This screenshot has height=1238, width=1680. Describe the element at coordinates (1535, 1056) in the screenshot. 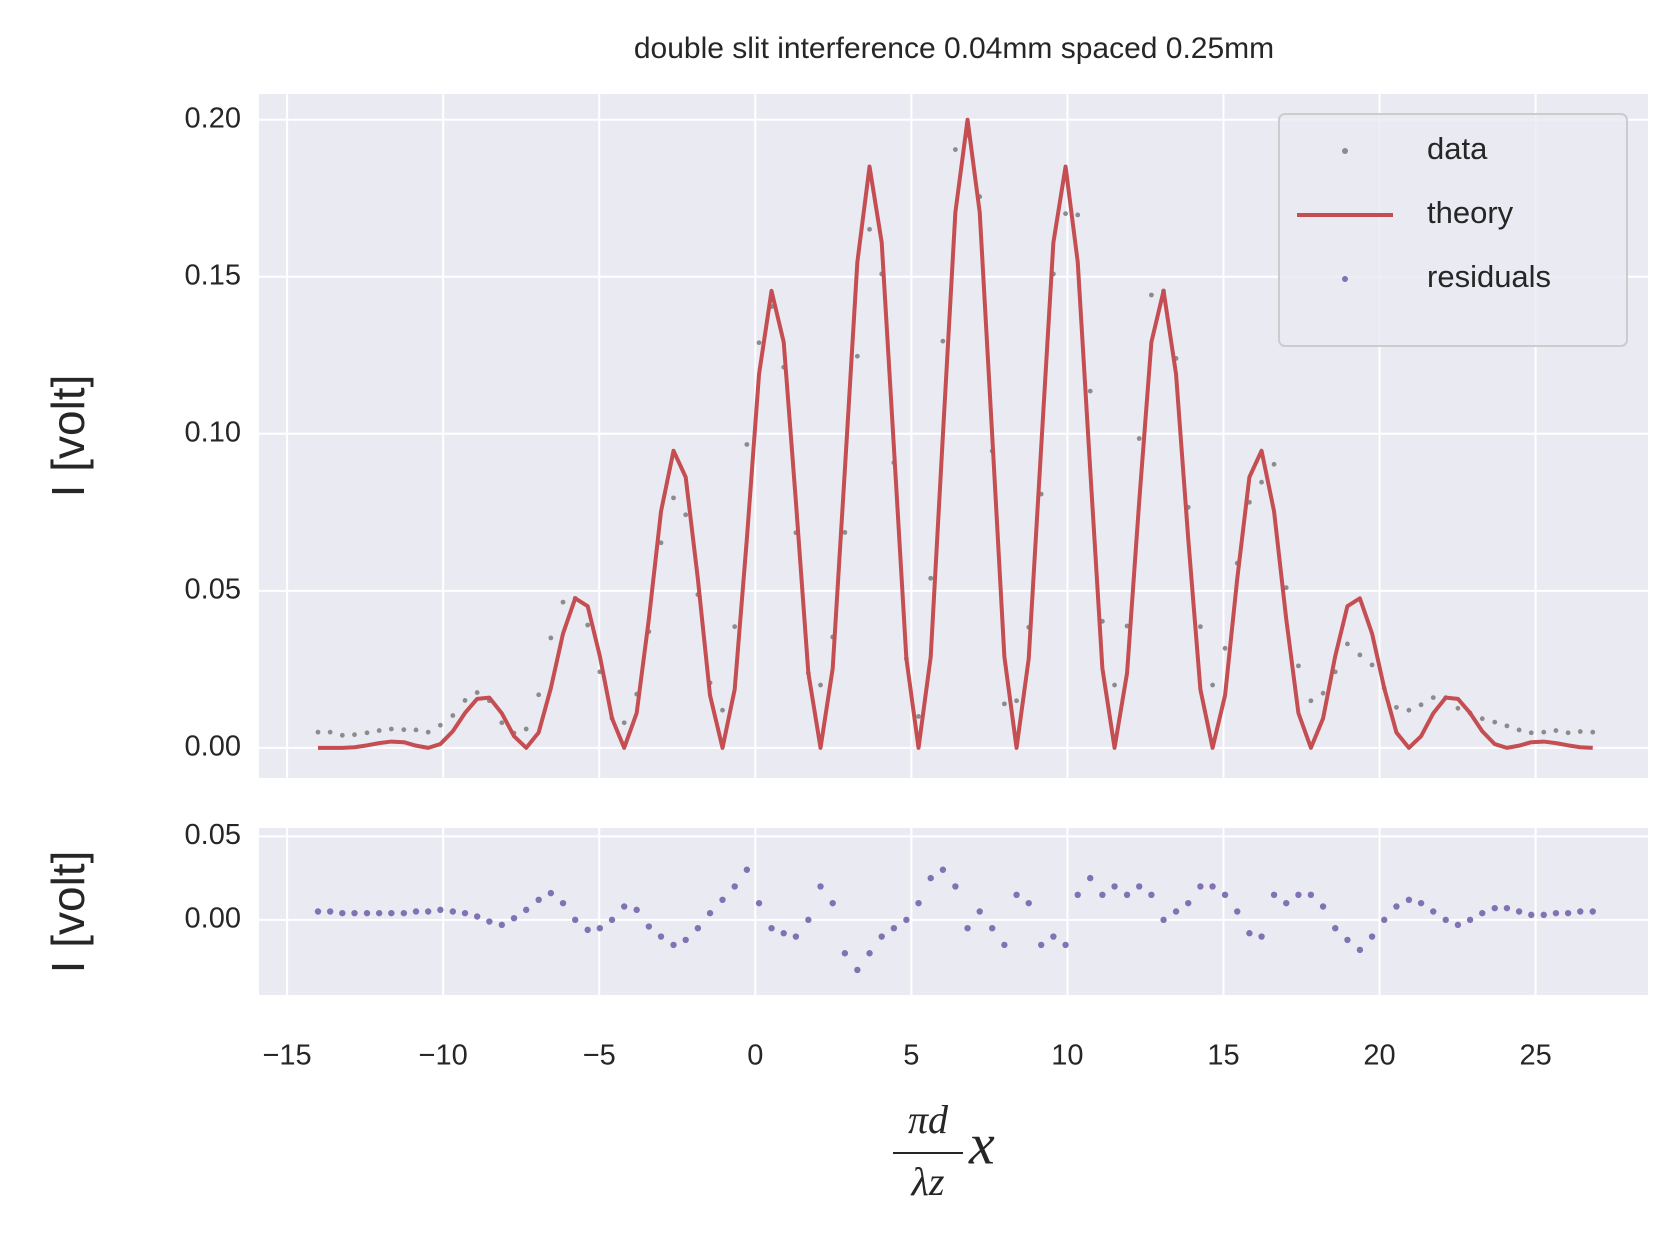

I see `x-tick-label: 25` at that location.